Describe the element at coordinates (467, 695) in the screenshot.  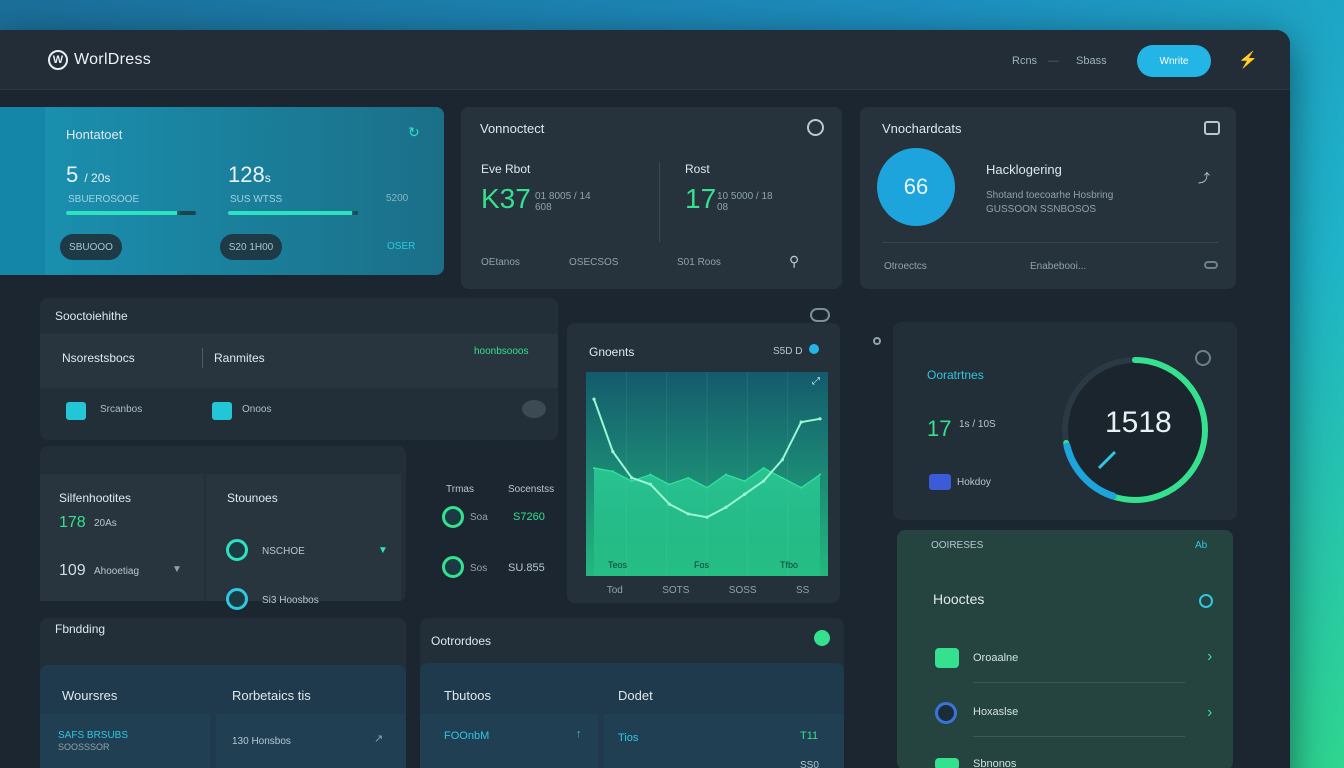
I see `footer-mid-tab-a: Tbutoos` at that location.